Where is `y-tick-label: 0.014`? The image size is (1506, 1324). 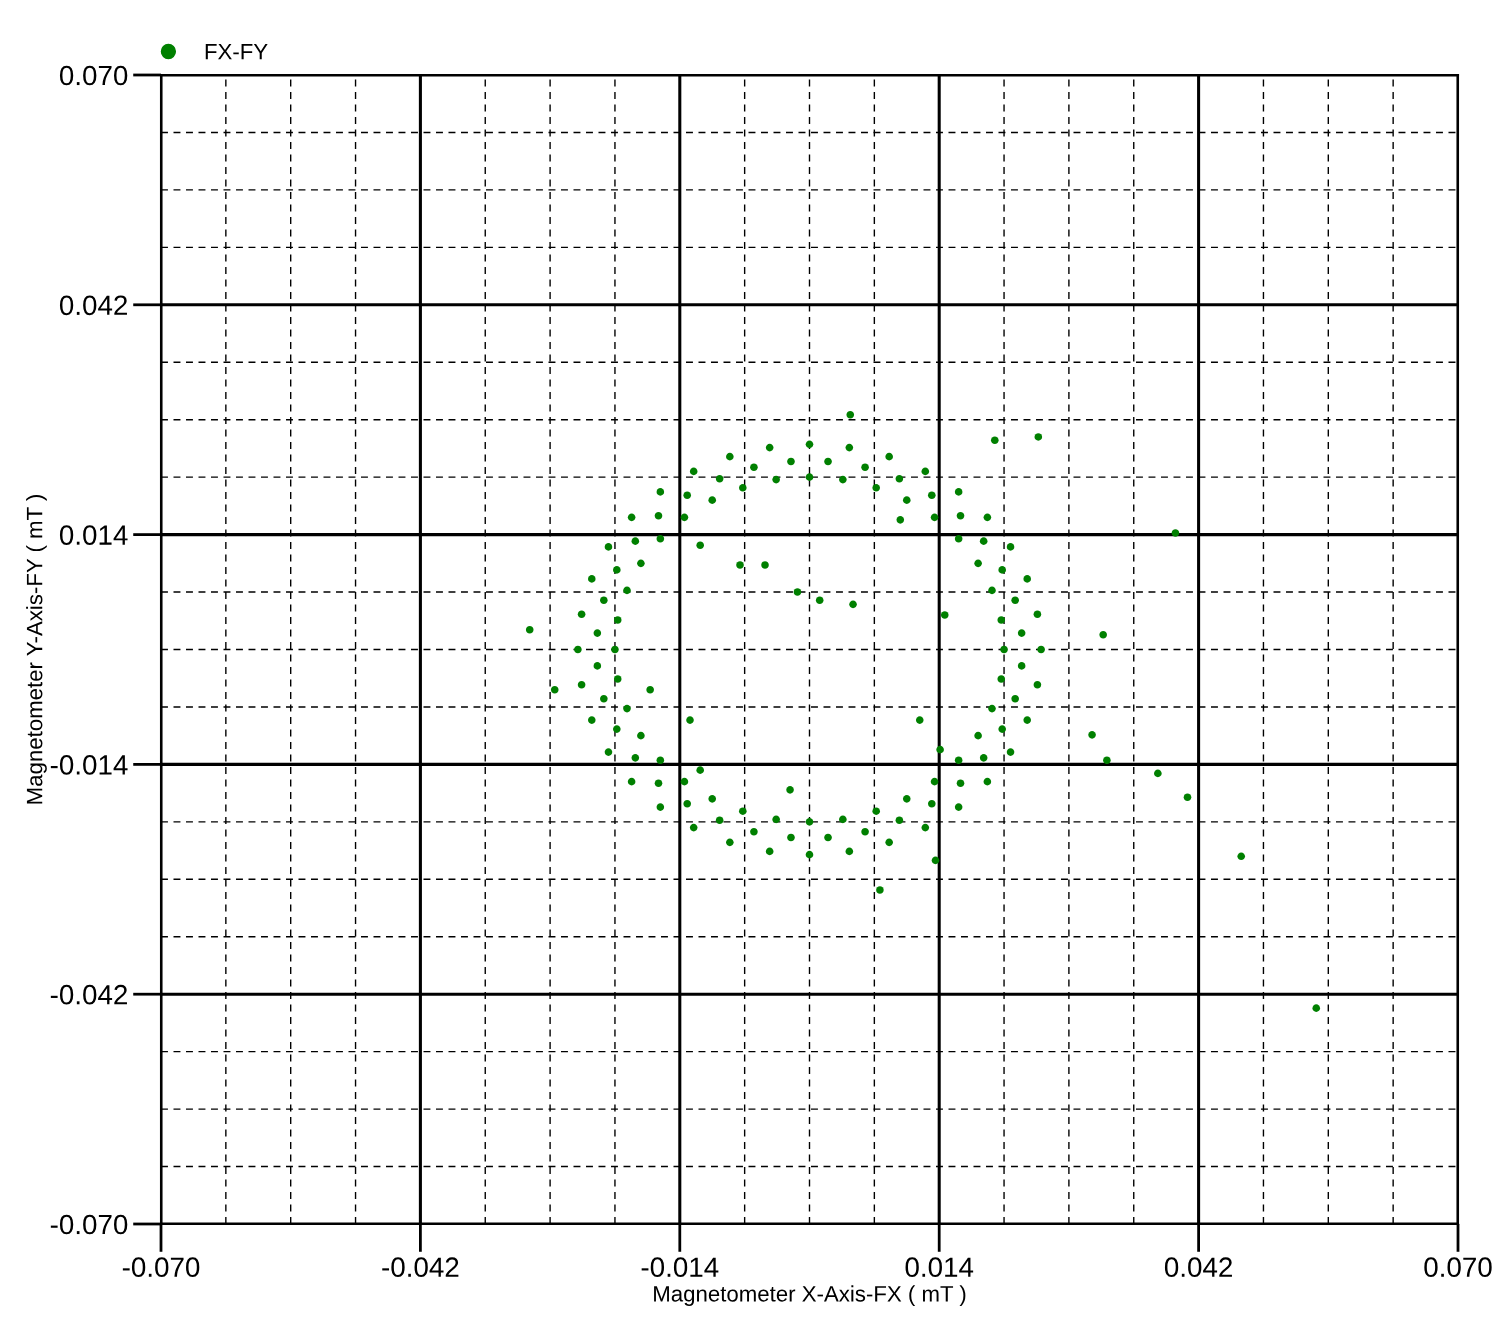
y-tick-label: 0.014 is located at coordinates (93, 535).